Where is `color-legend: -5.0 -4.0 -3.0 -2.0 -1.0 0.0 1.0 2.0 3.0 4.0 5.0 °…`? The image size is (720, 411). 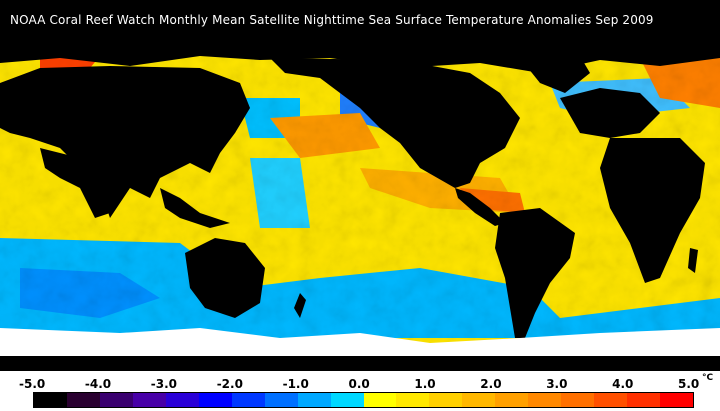
color-legend: -5.0 -4.0 -3.0 -2.0 -1.0 0.0 1.0 2.0 3.0 4.0 5.0 °… is located at coordinates (360, 391).